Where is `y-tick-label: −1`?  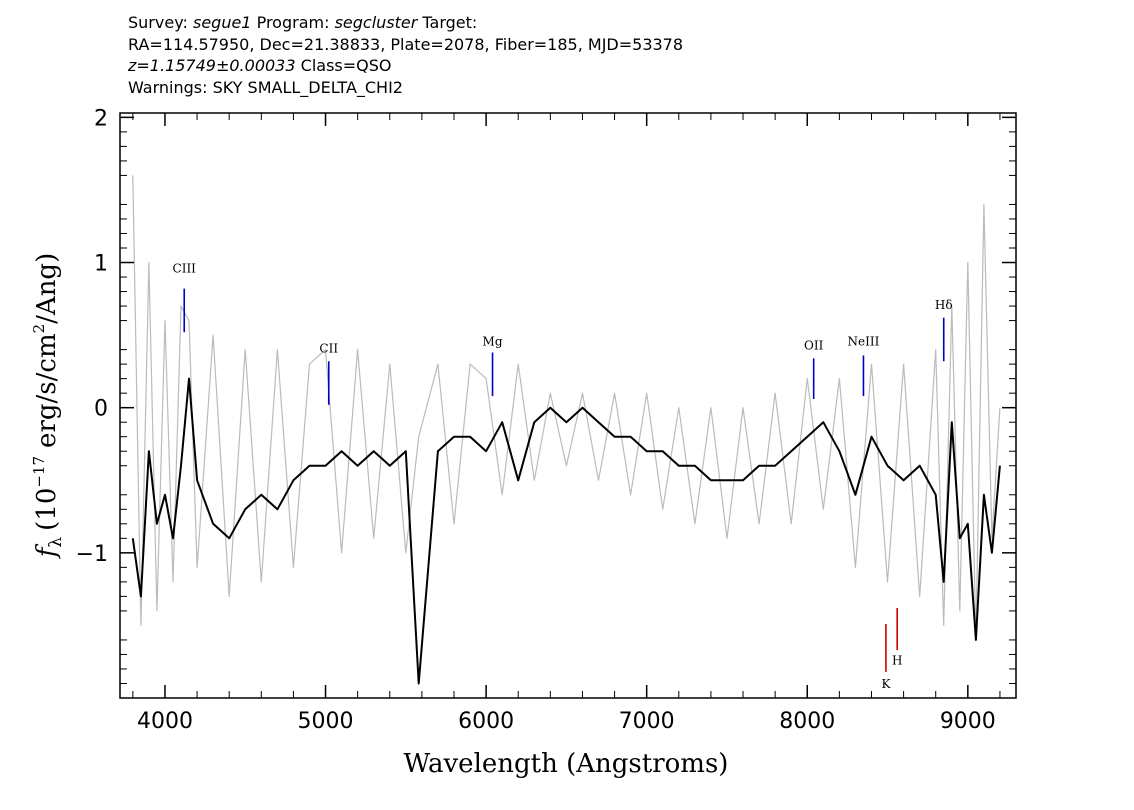
y-tick-label: −1 is located at coordinates (92, 554).